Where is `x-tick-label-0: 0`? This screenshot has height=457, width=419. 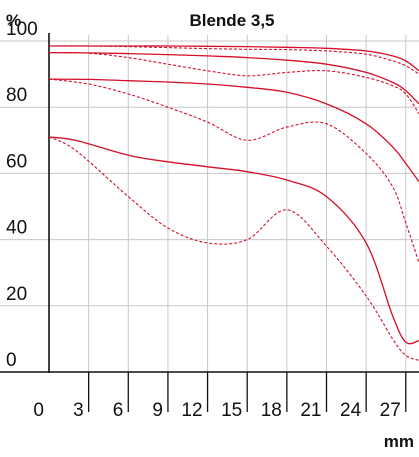 x-tick-label-0: 0 is located at coordinates (38, 410).